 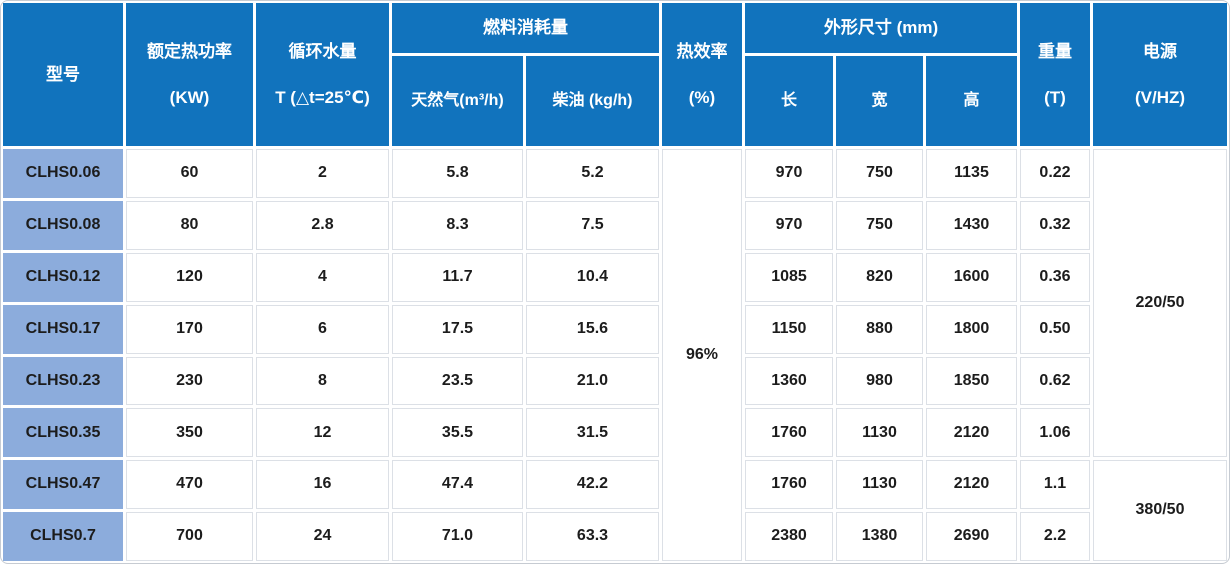 I want to click on header-power-supply-name: 电源, so click(x=1160, y=51).